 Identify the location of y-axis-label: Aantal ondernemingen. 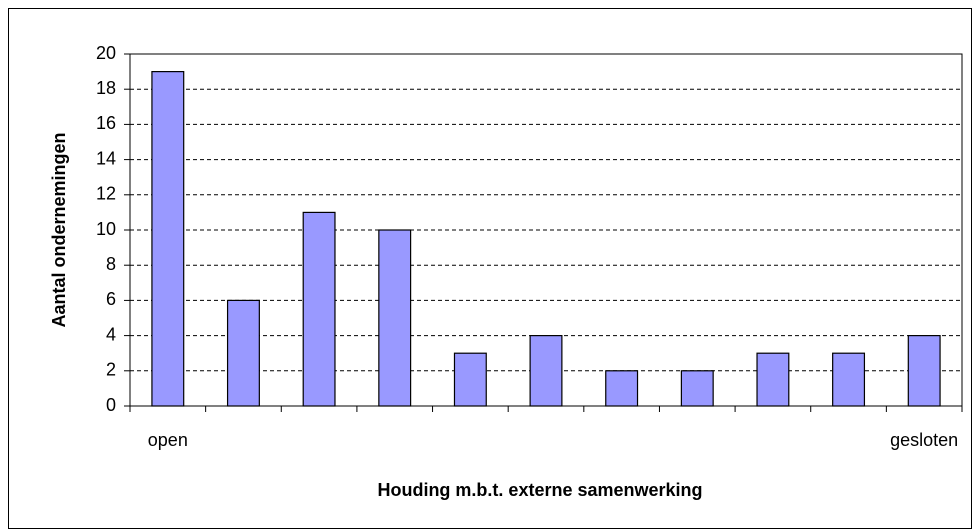
(59, 229).